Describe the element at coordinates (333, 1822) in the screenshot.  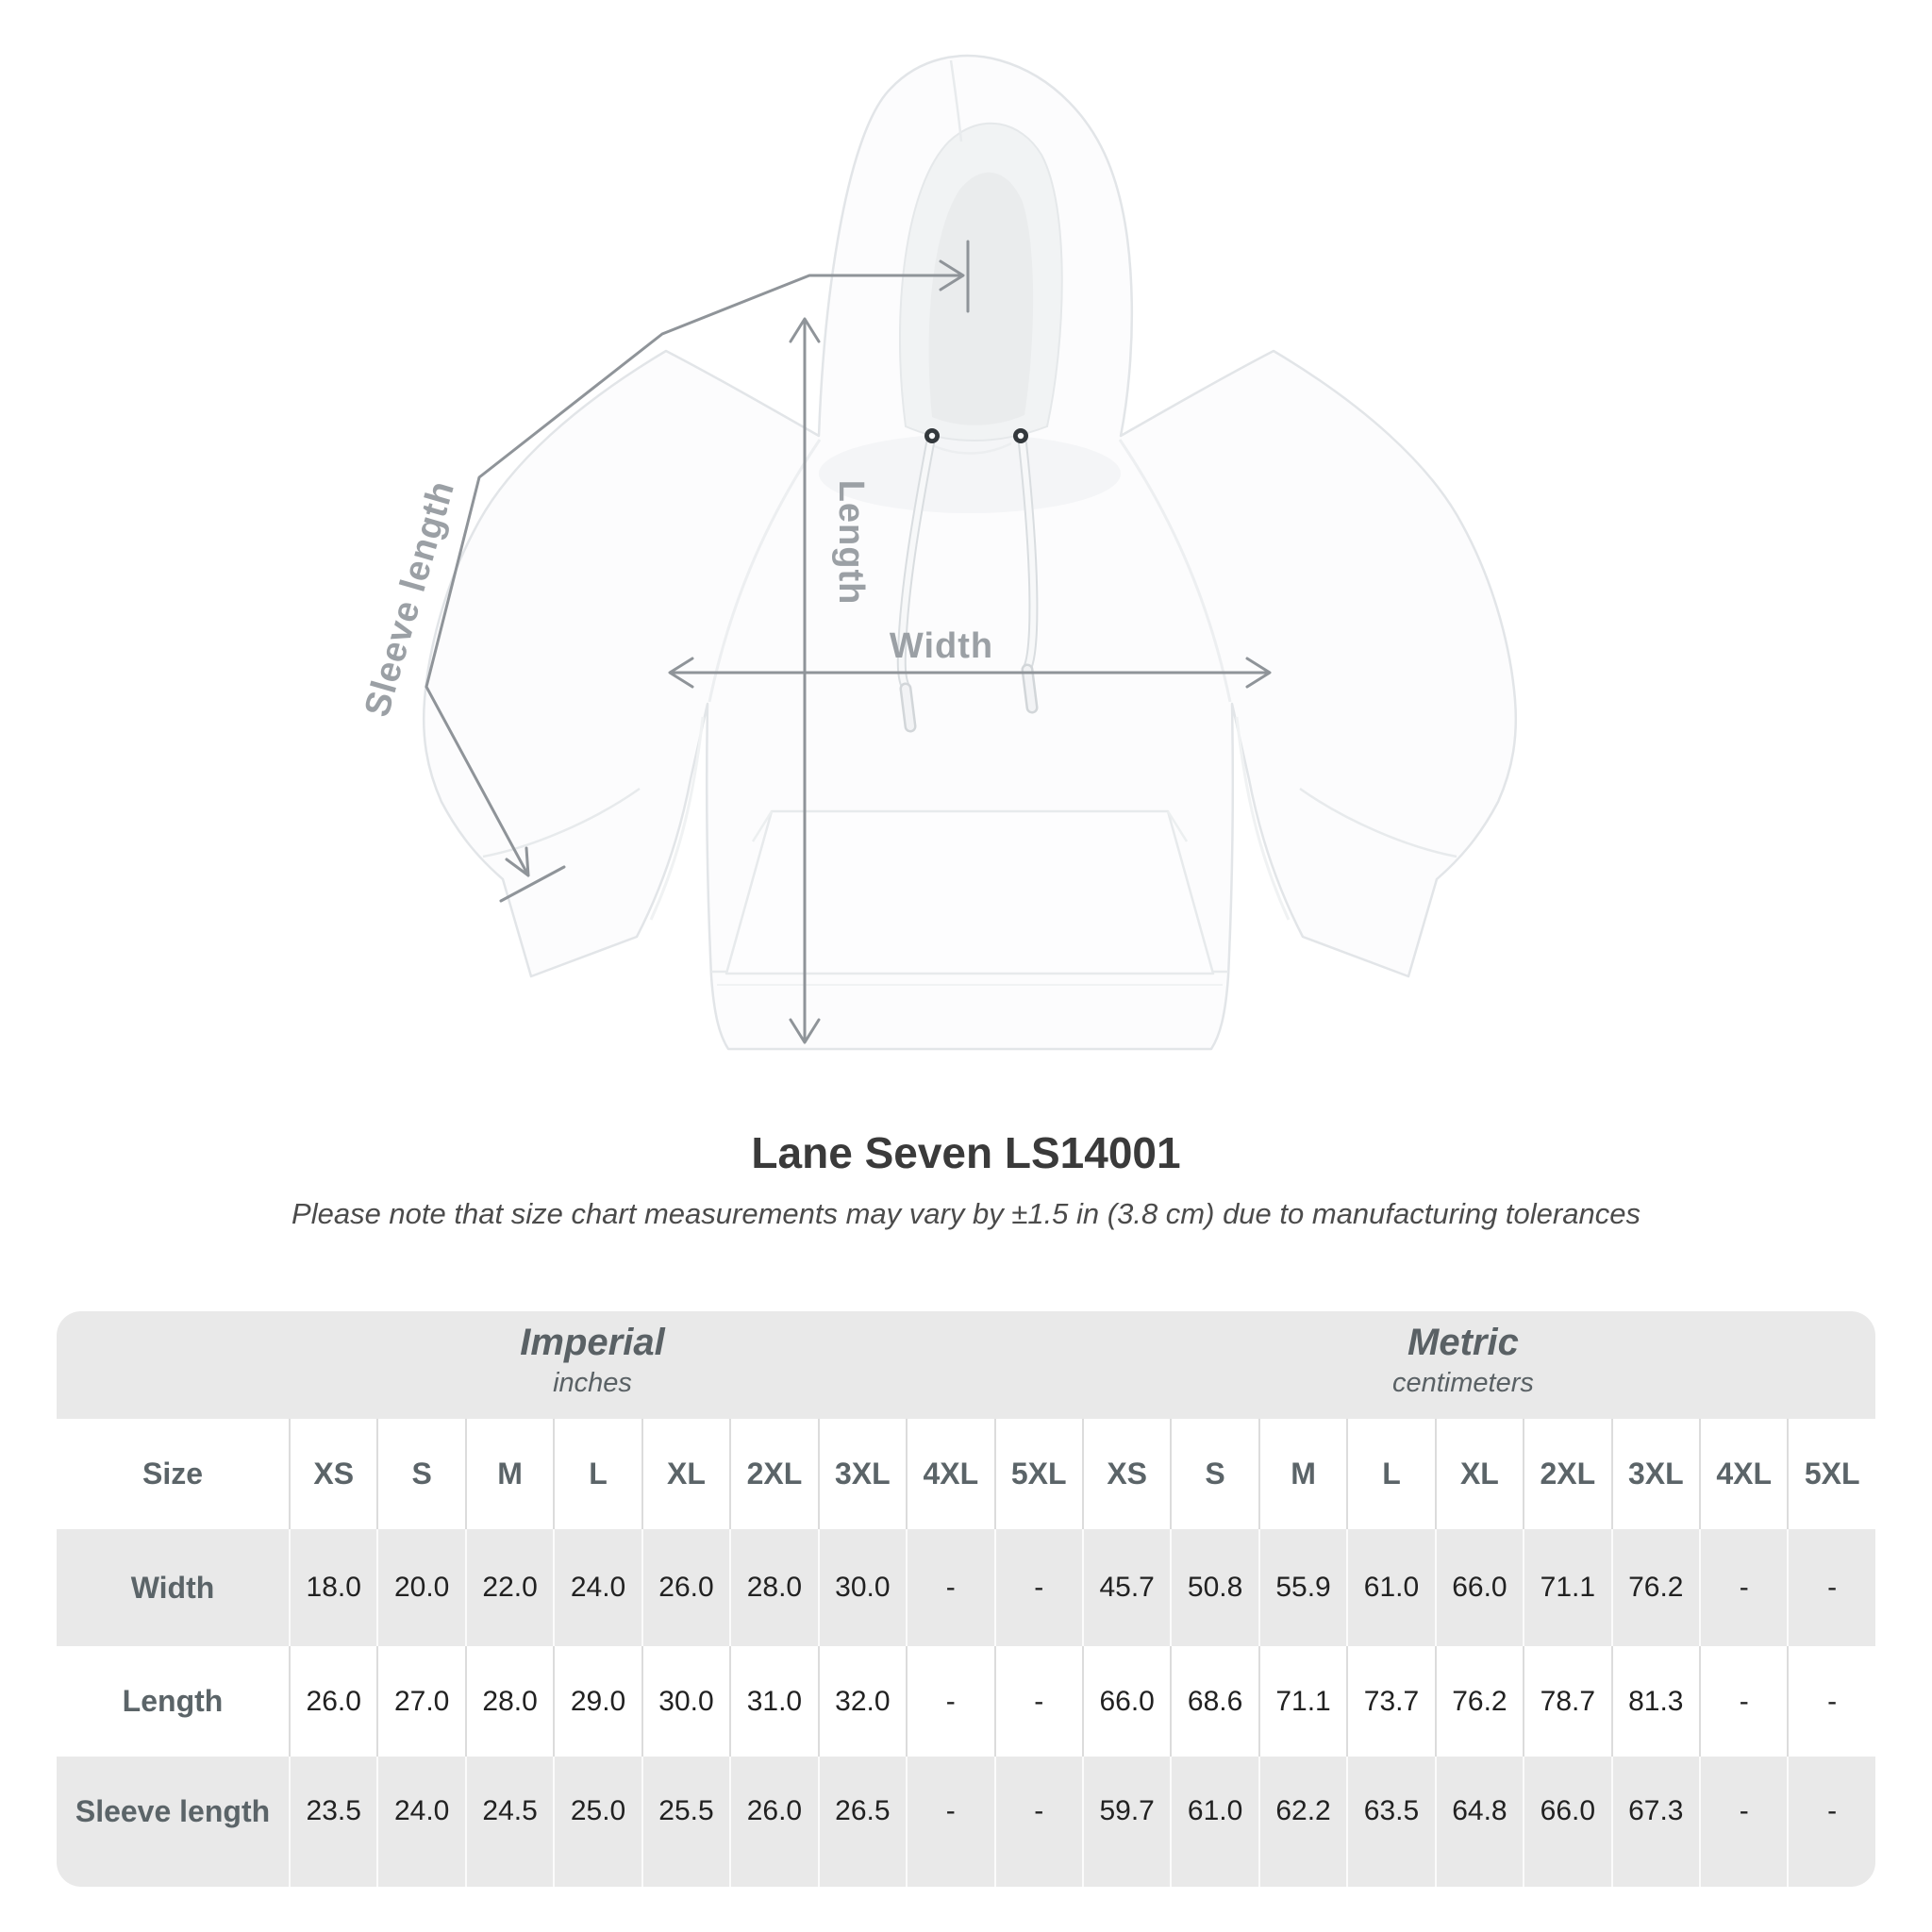
I see `value-cell-imperial-xs: 23.5` at that location.